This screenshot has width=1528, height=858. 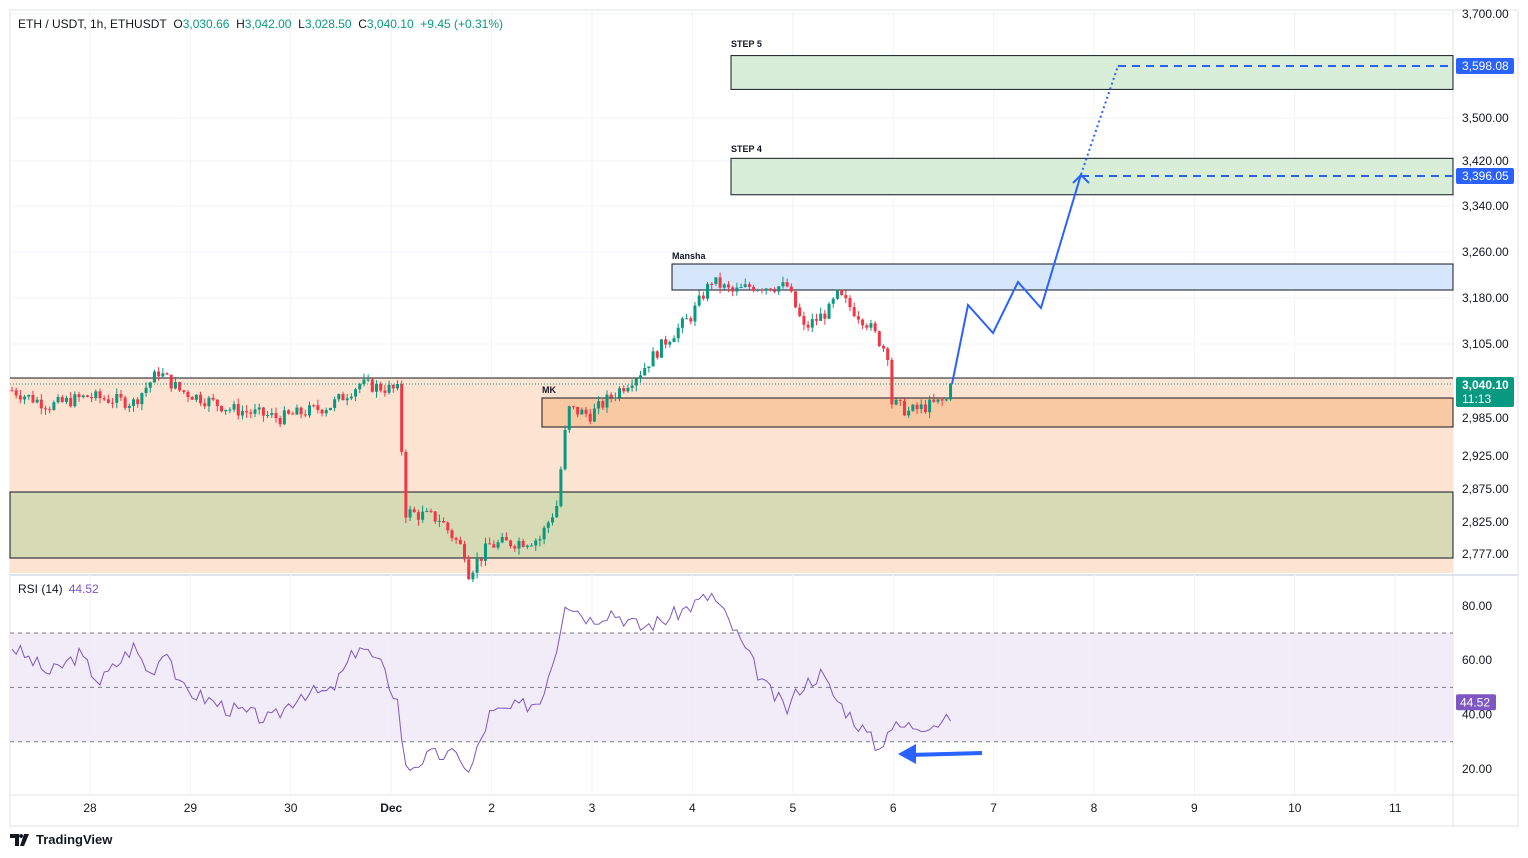 What do you see at coordinates (946, 754) in the screenshot?
I see `rsi-arrow-shaft` at bounding box center [946, 754].